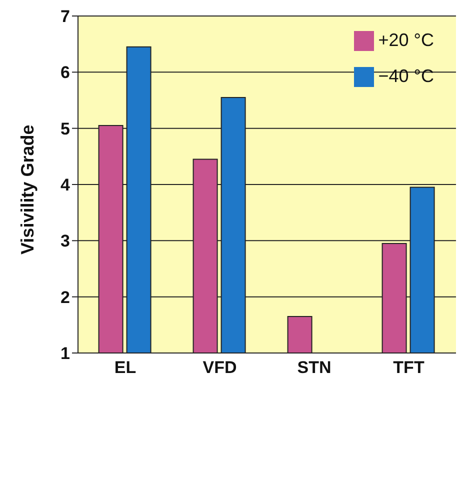 This screenshot has width=472, height=483. I want to click on x-tick-label: TFT, so click(409, 368).